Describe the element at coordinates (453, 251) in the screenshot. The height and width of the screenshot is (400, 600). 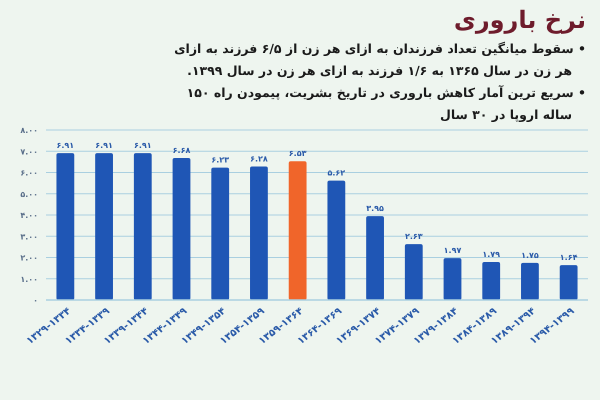
I see `data-label: ۱.۹۷` at that location.